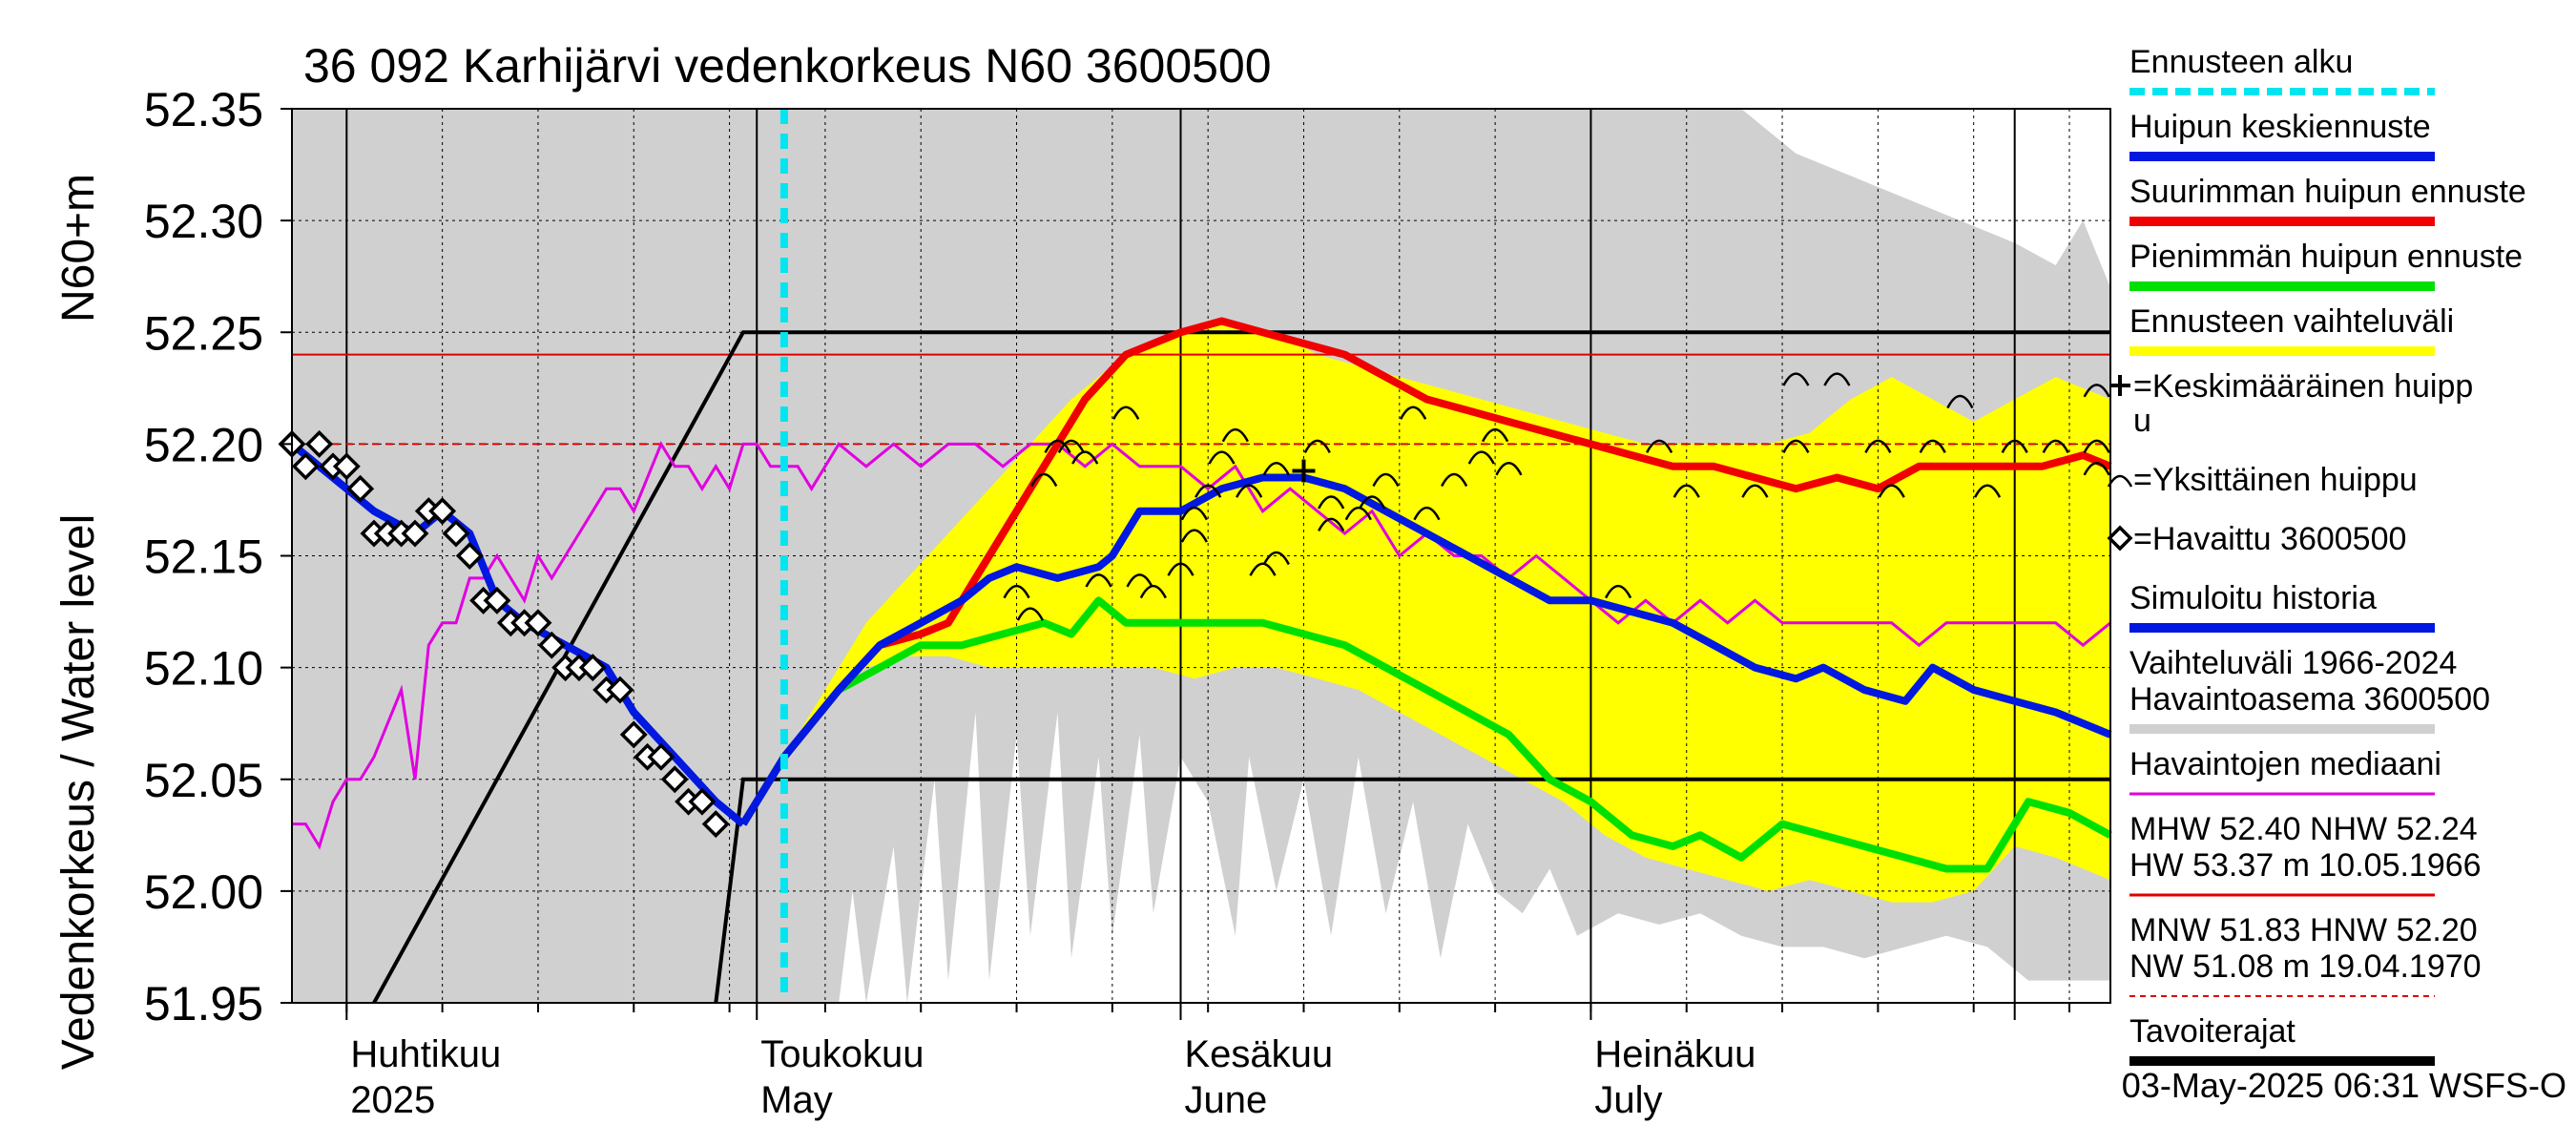 The width and height of the screenshot is (2576, 1145). I want to click on legend-label: =Havaittu 3600500, so click(2269, 539).